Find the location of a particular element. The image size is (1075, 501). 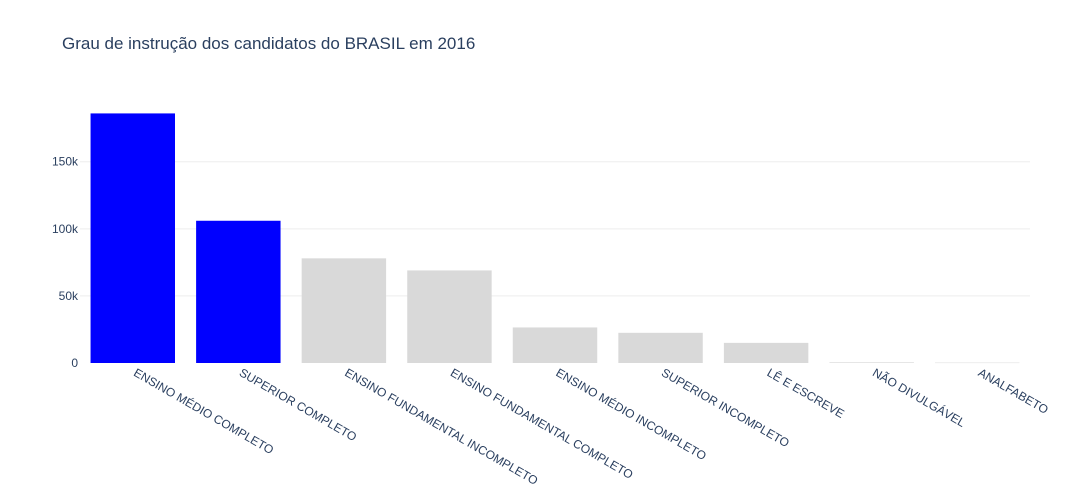

x-tick-label: ANALFABETO is located at coordinates (1013, 390).